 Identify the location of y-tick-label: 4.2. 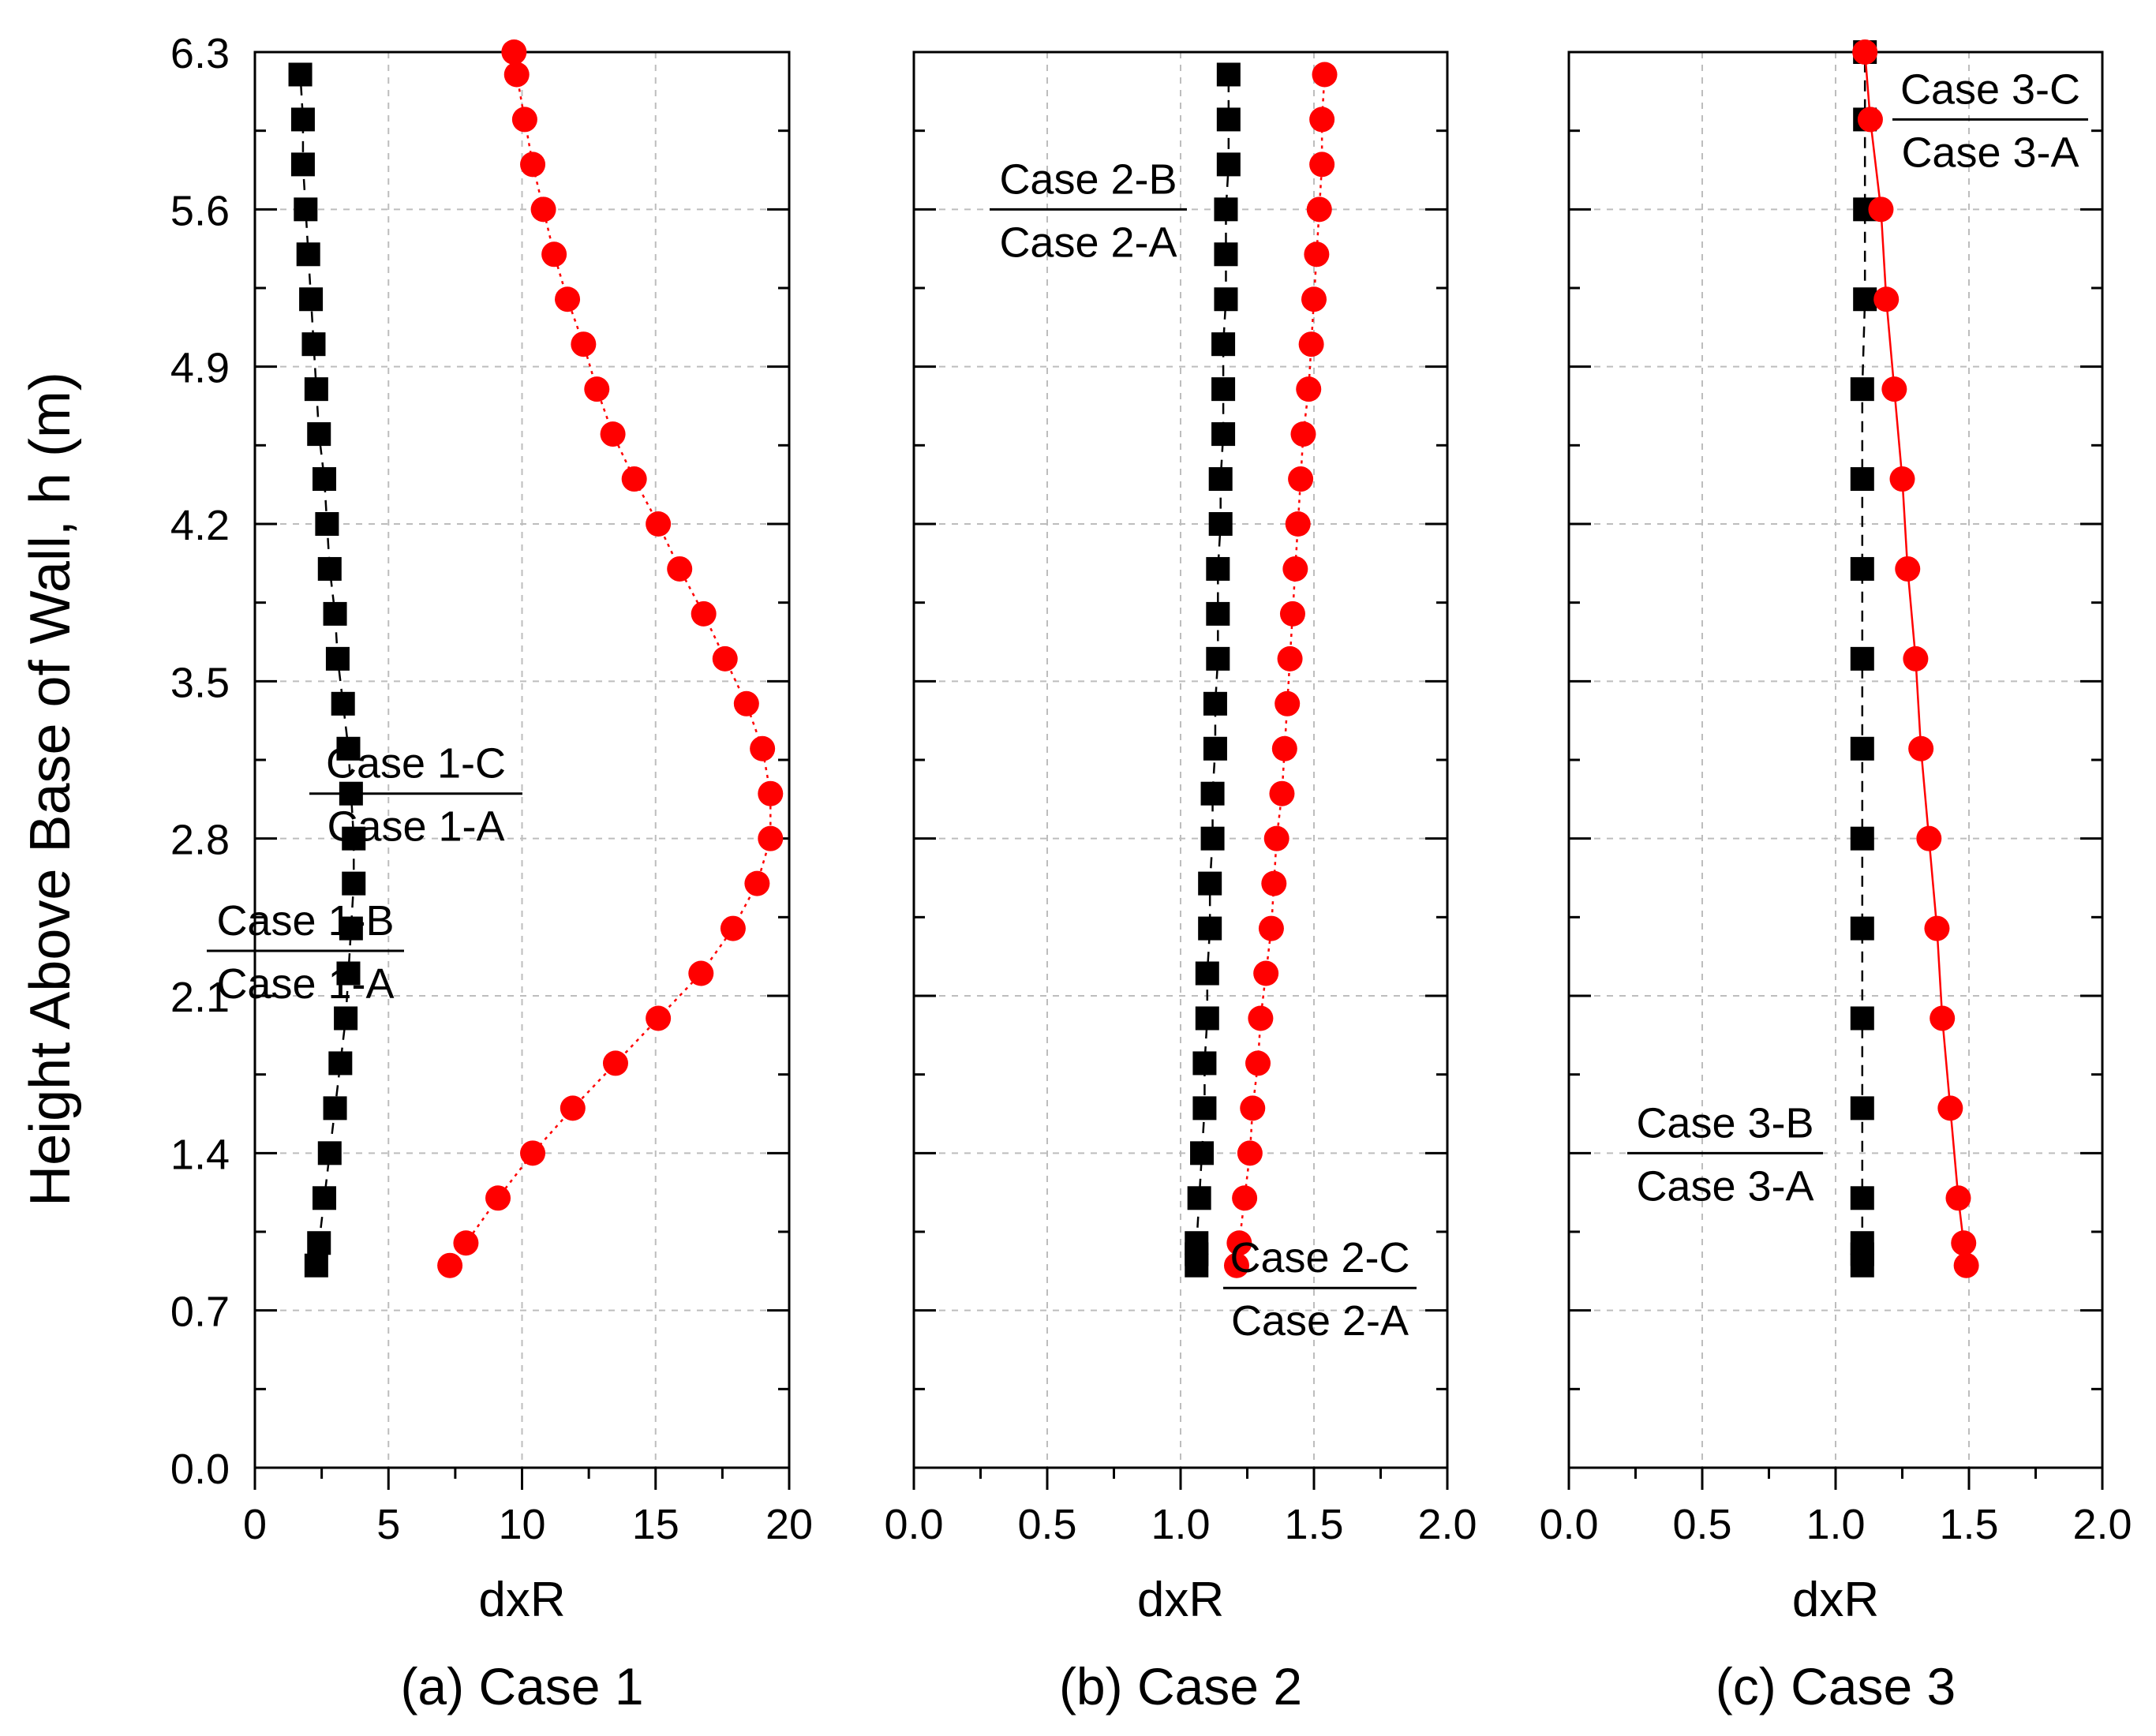
(200, 525).